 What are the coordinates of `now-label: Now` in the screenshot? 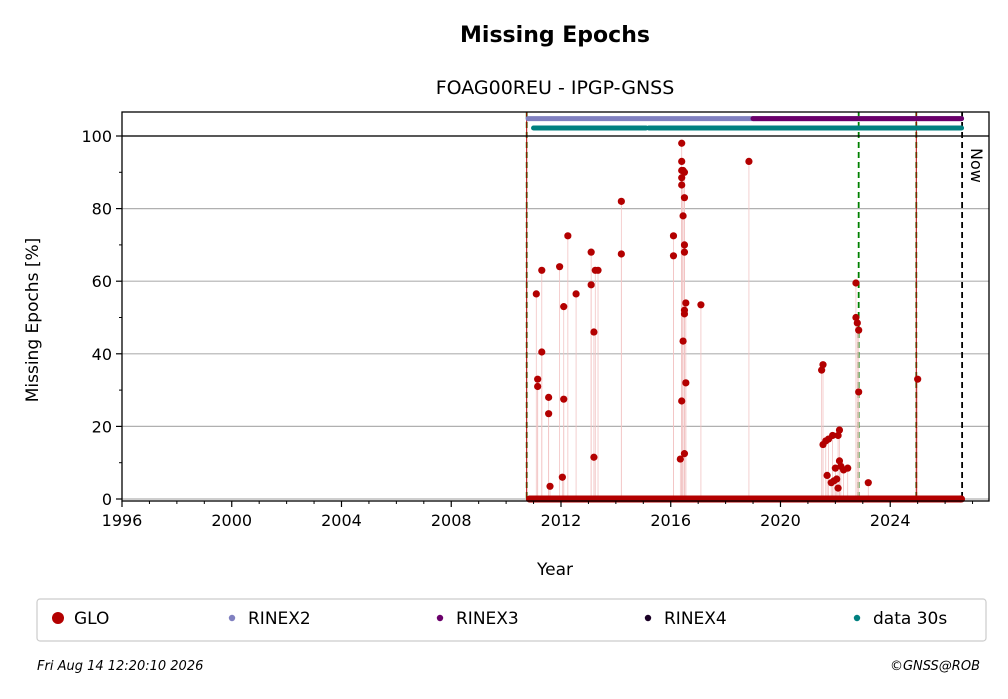 It's located at (976, 165).